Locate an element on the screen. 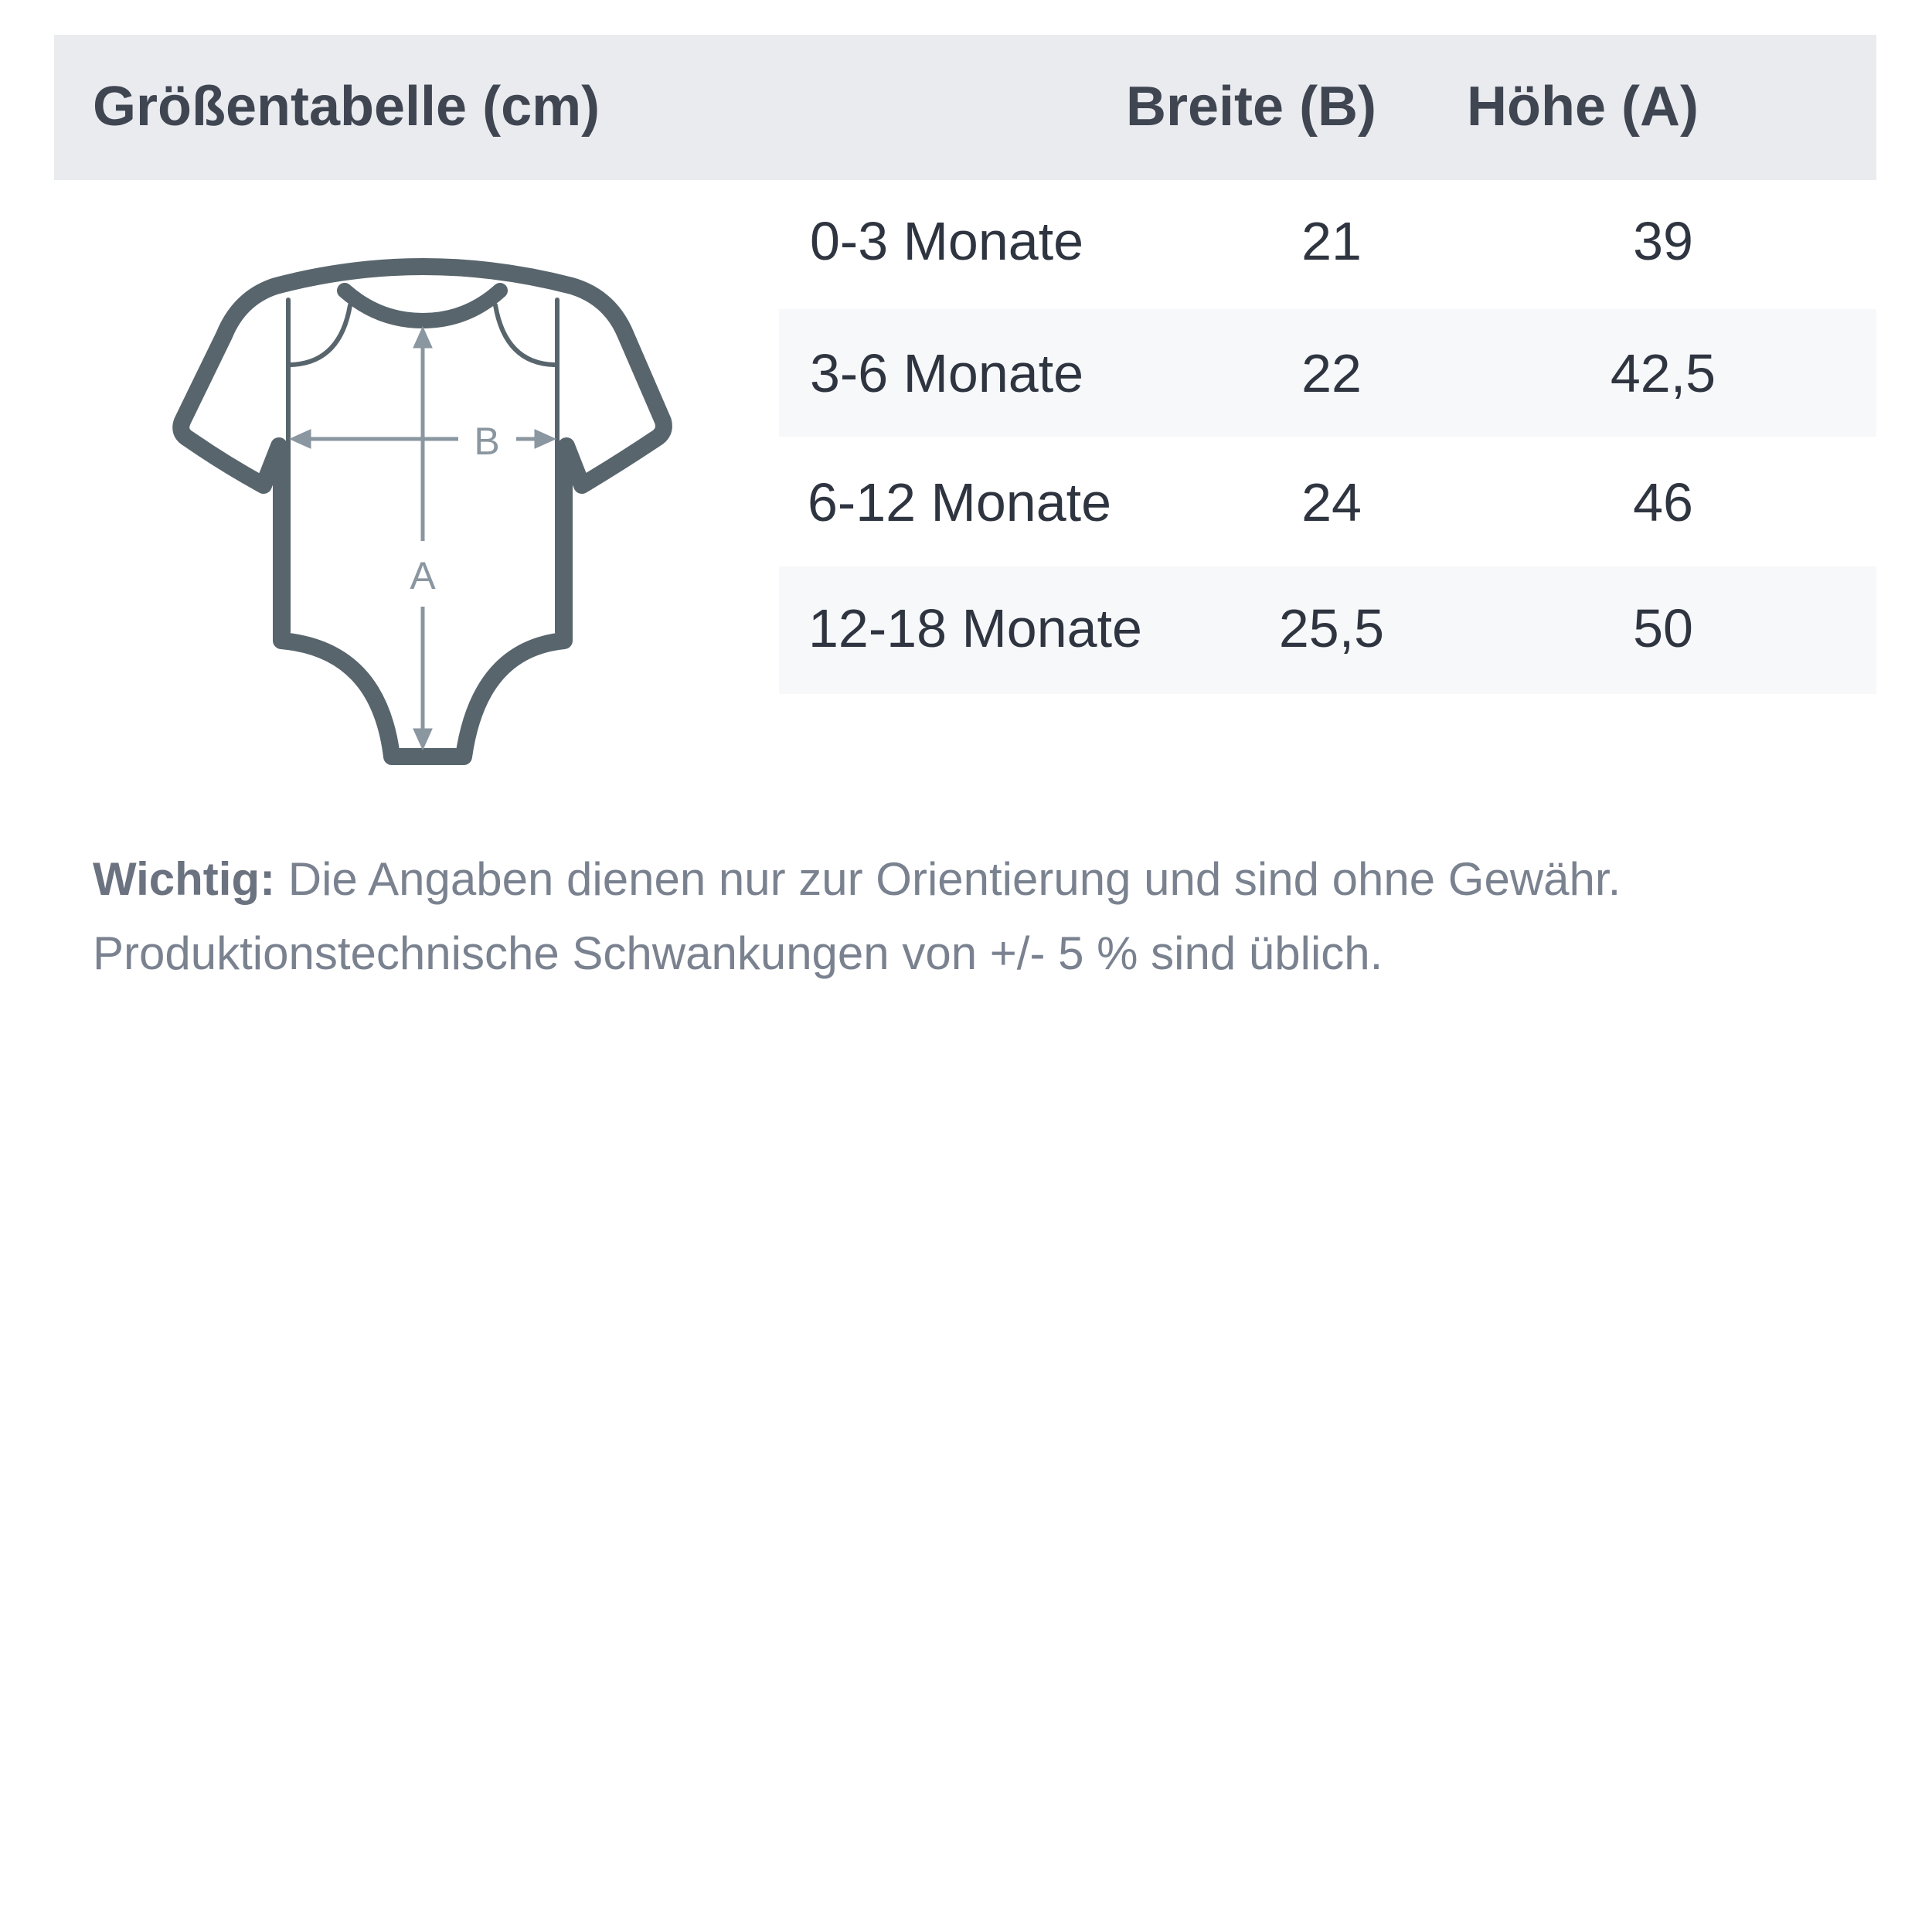 This screenshot has width=1932, height=1932. column-header-width: Breite (B) is located at coordinates (1251, 107).